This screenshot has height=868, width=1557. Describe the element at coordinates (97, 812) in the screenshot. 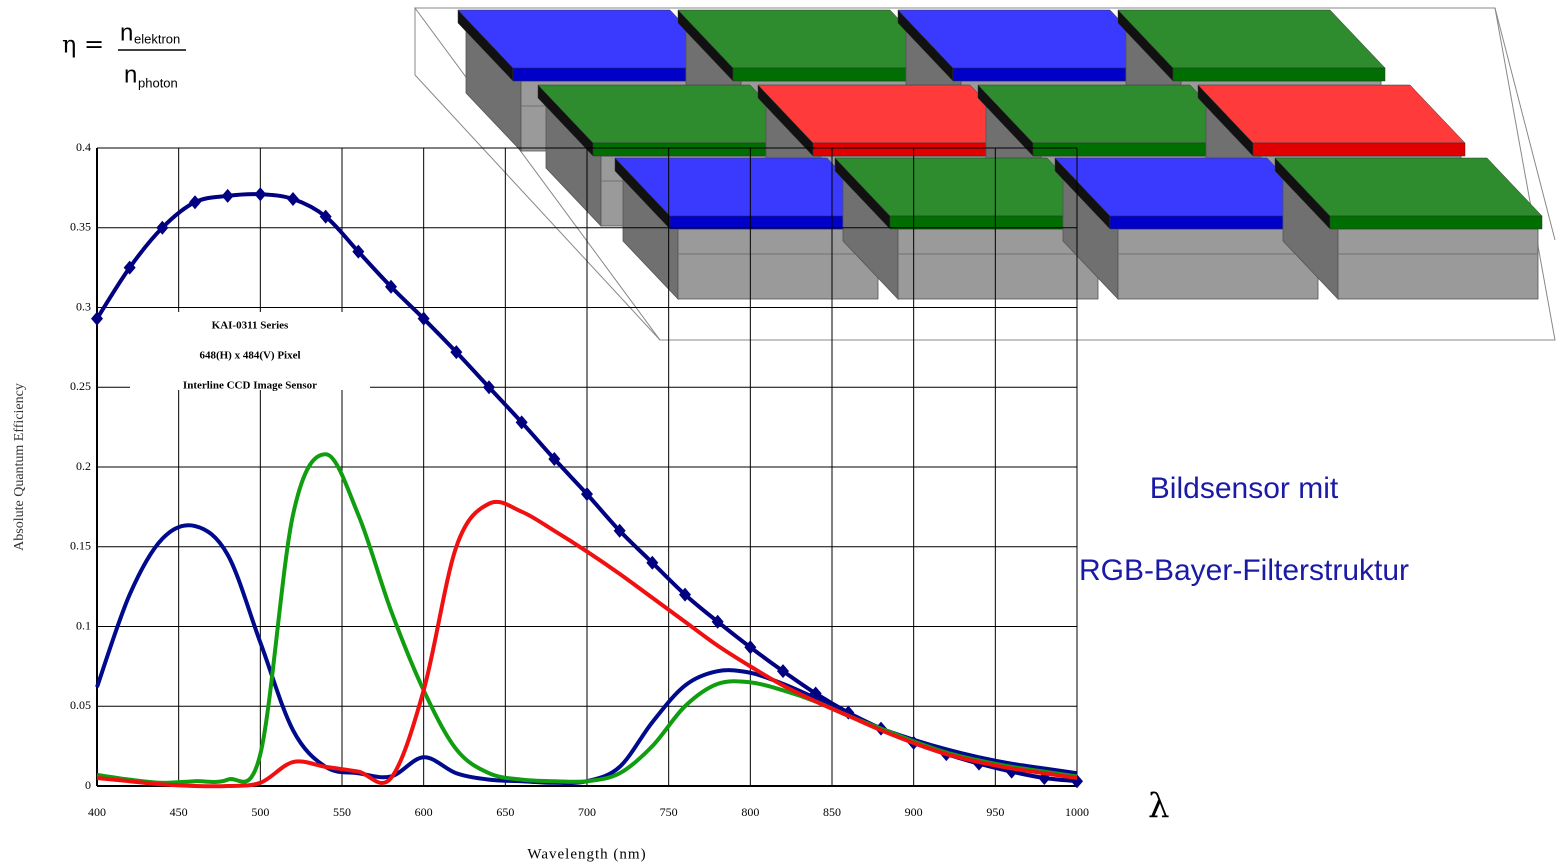

I see `x-tick-label: 400` at that location.